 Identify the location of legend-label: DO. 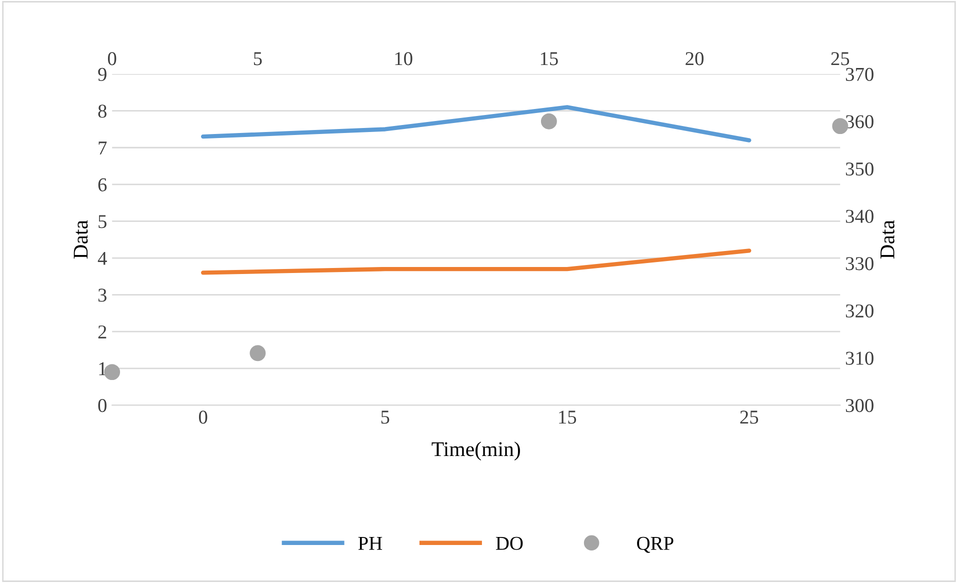
(509, 543).